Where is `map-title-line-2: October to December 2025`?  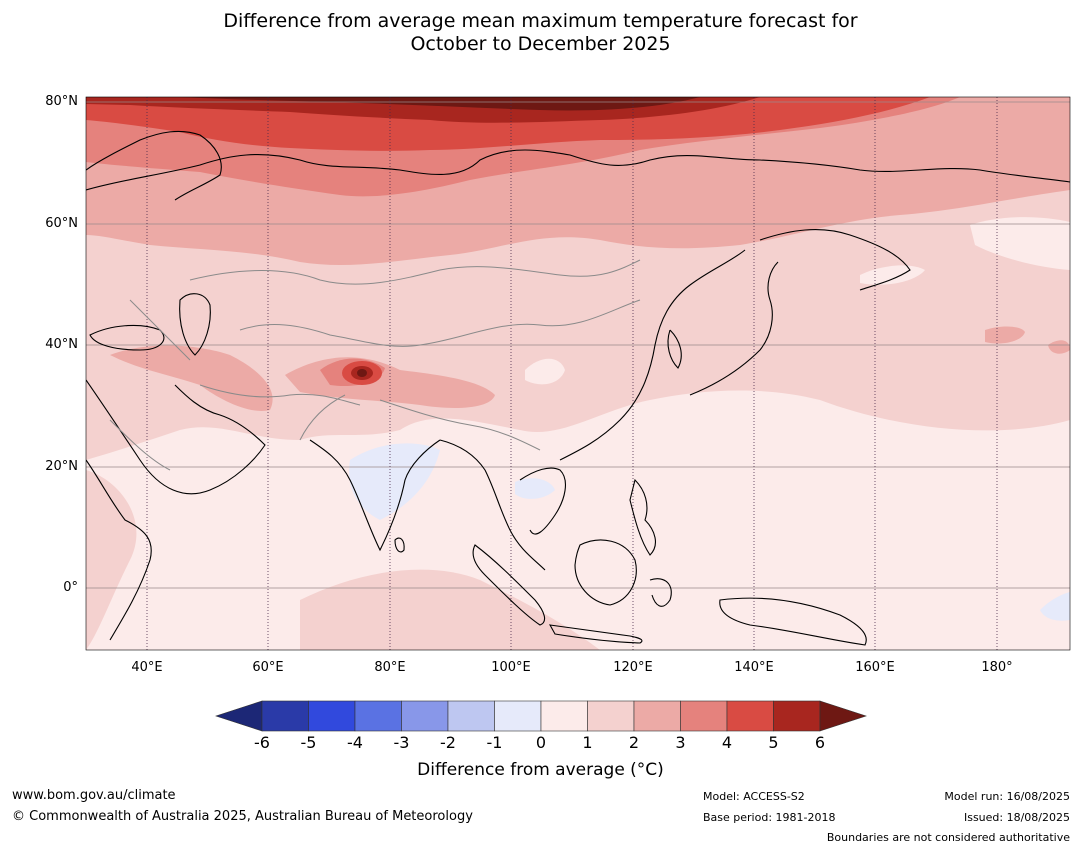
map-title-line-2: October to December 2025 is located at coordinates (540, 44).